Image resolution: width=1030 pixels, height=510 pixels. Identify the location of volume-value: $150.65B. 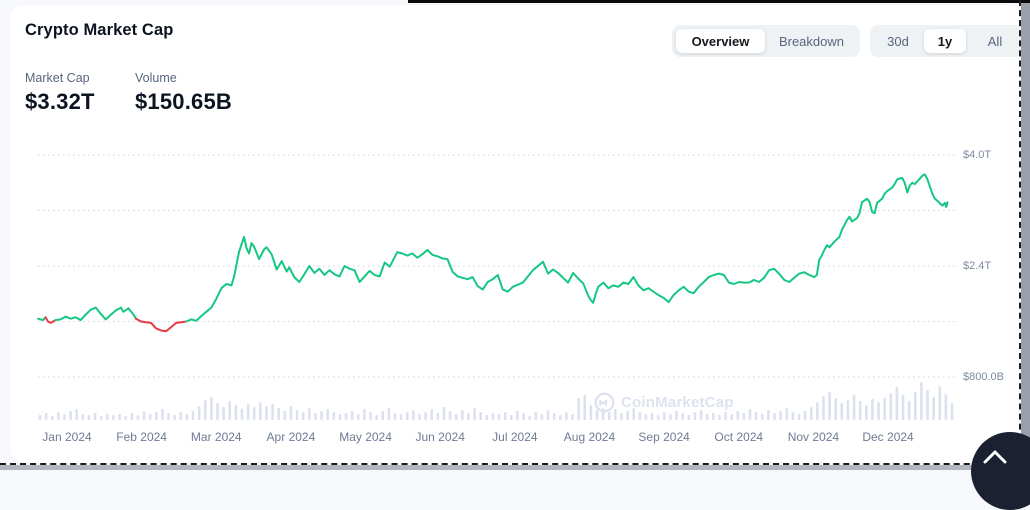
(184, 101).